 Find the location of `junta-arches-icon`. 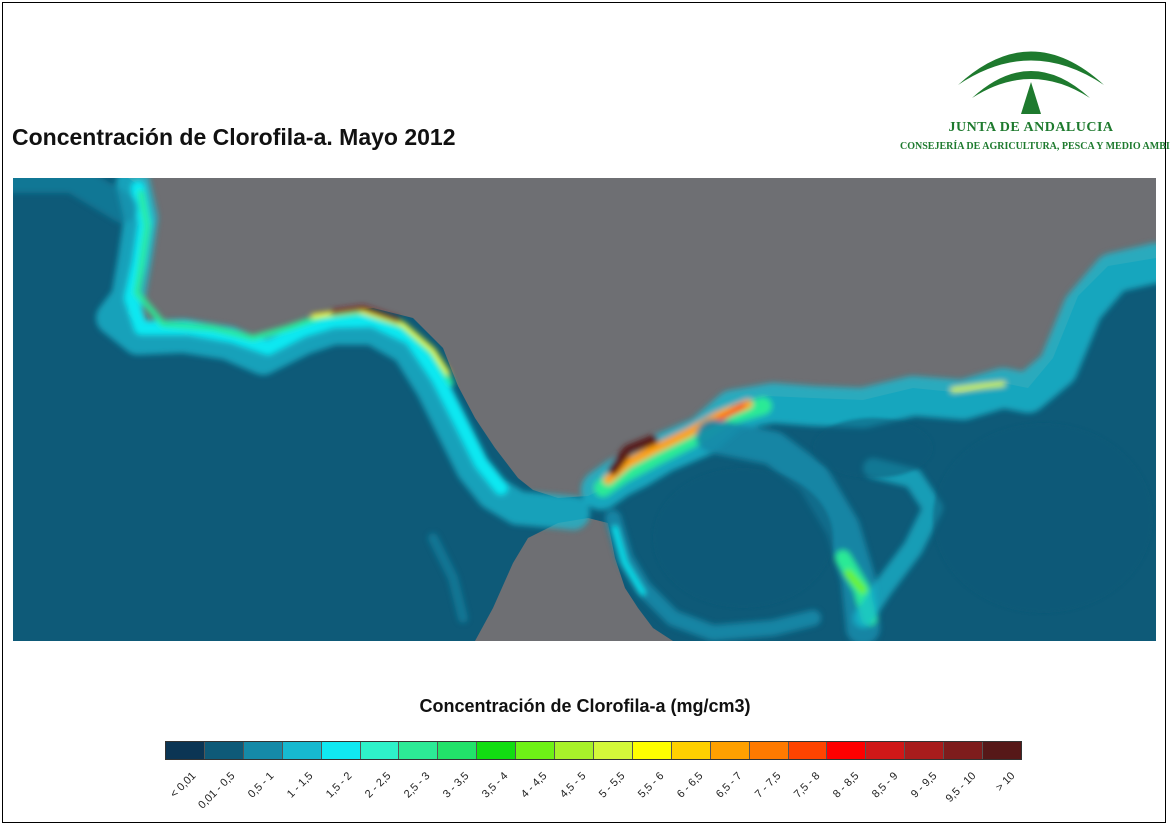

junta-arches-icon is located at coordinates (1031, 82).